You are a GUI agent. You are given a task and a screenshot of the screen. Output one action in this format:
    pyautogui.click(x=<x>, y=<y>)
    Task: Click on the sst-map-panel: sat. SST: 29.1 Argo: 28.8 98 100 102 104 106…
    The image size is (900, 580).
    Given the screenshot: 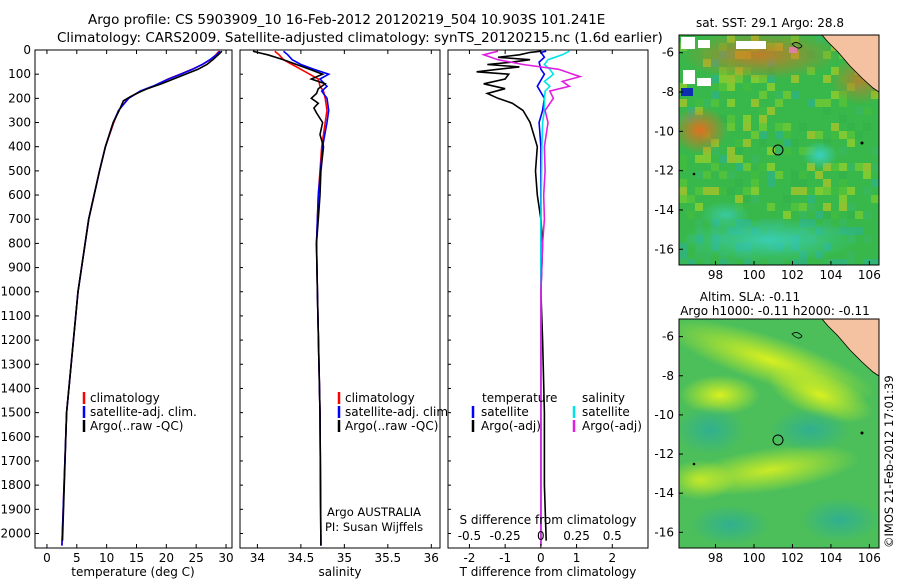 What is the action you would take?
    pyautogui.click(x=767, y=149)
    